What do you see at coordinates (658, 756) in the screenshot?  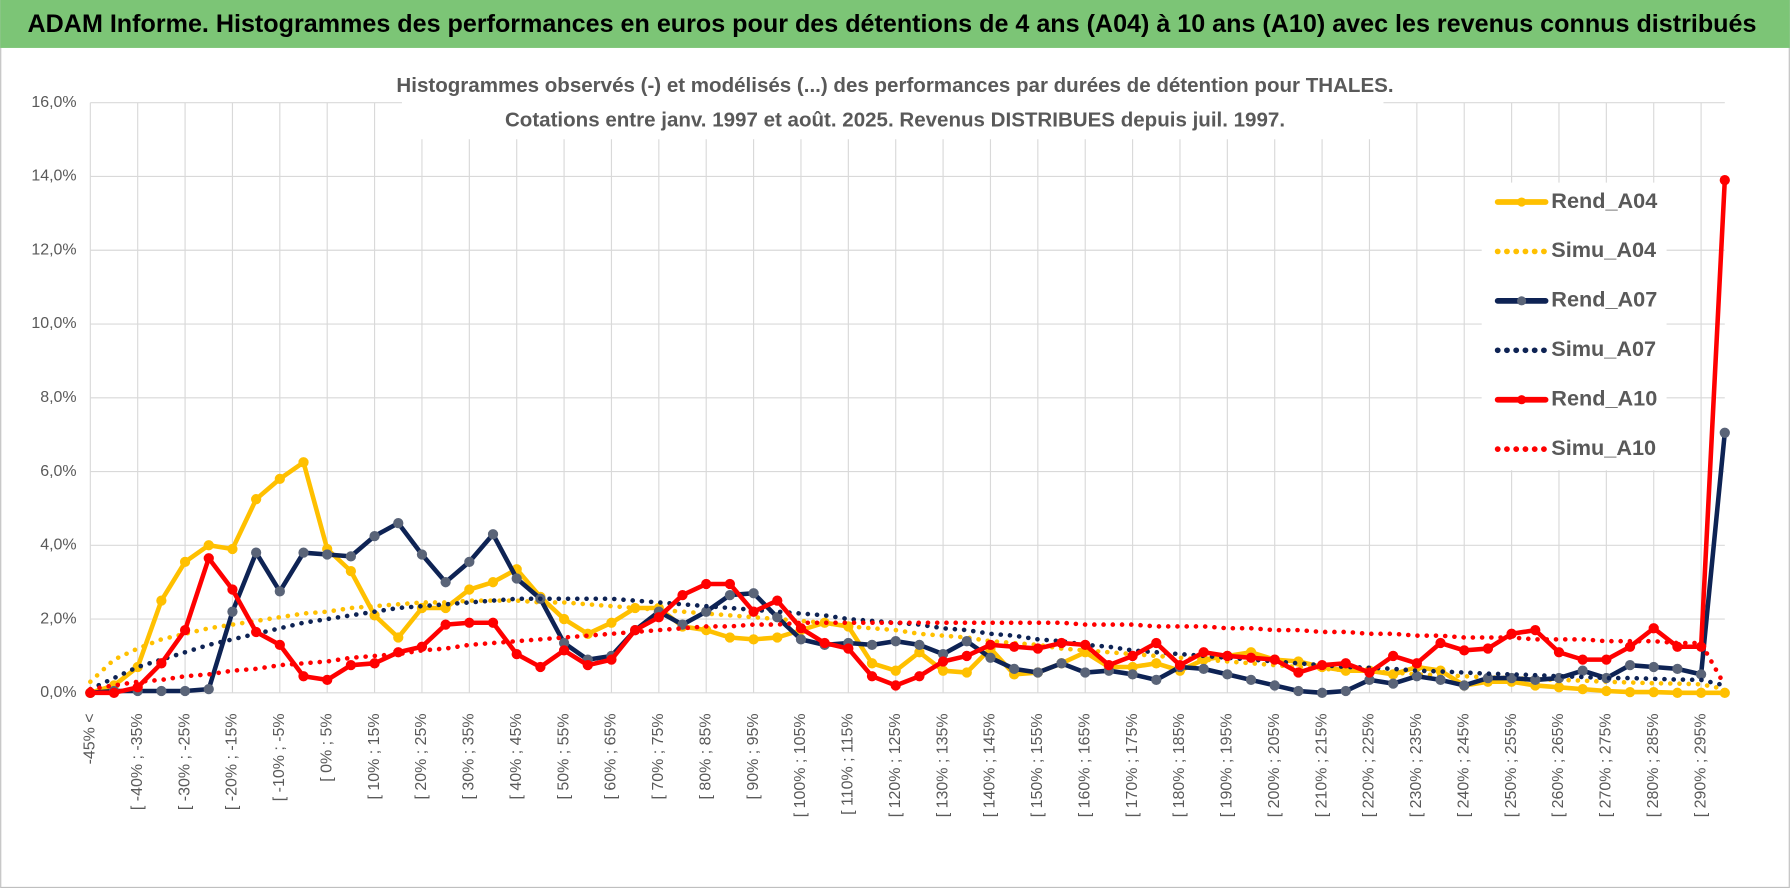 I see `x-tick-label: [ 70% ; 75%` at bounding box center [658, 756].